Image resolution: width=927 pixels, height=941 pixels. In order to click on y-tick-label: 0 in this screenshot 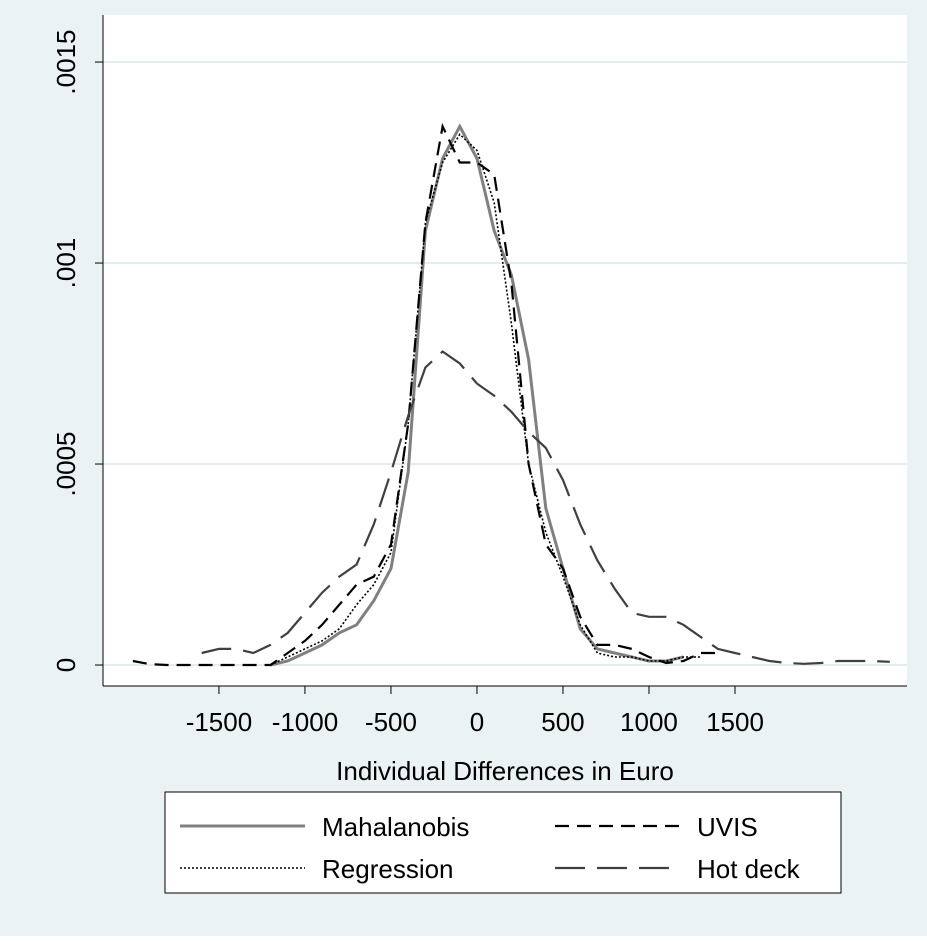, I will do `click(66, 665)`.